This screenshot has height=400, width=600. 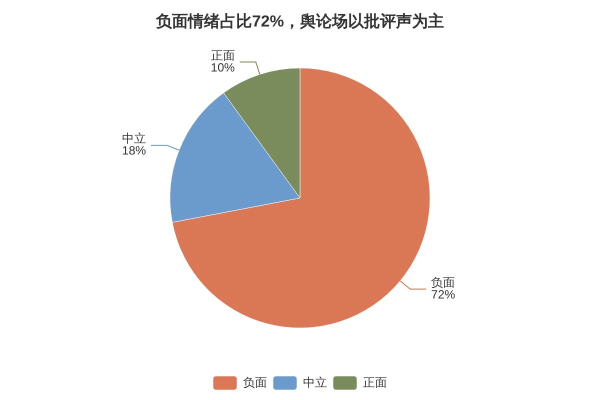 I want to click on data-label: 72%, so click(x=443, y=294).